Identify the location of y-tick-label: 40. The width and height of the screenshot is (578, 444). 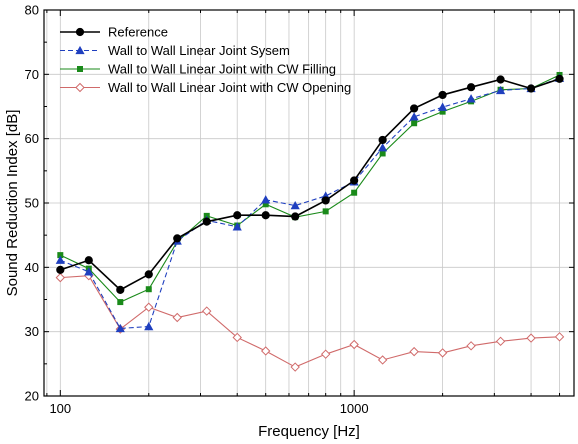
(32, 267).